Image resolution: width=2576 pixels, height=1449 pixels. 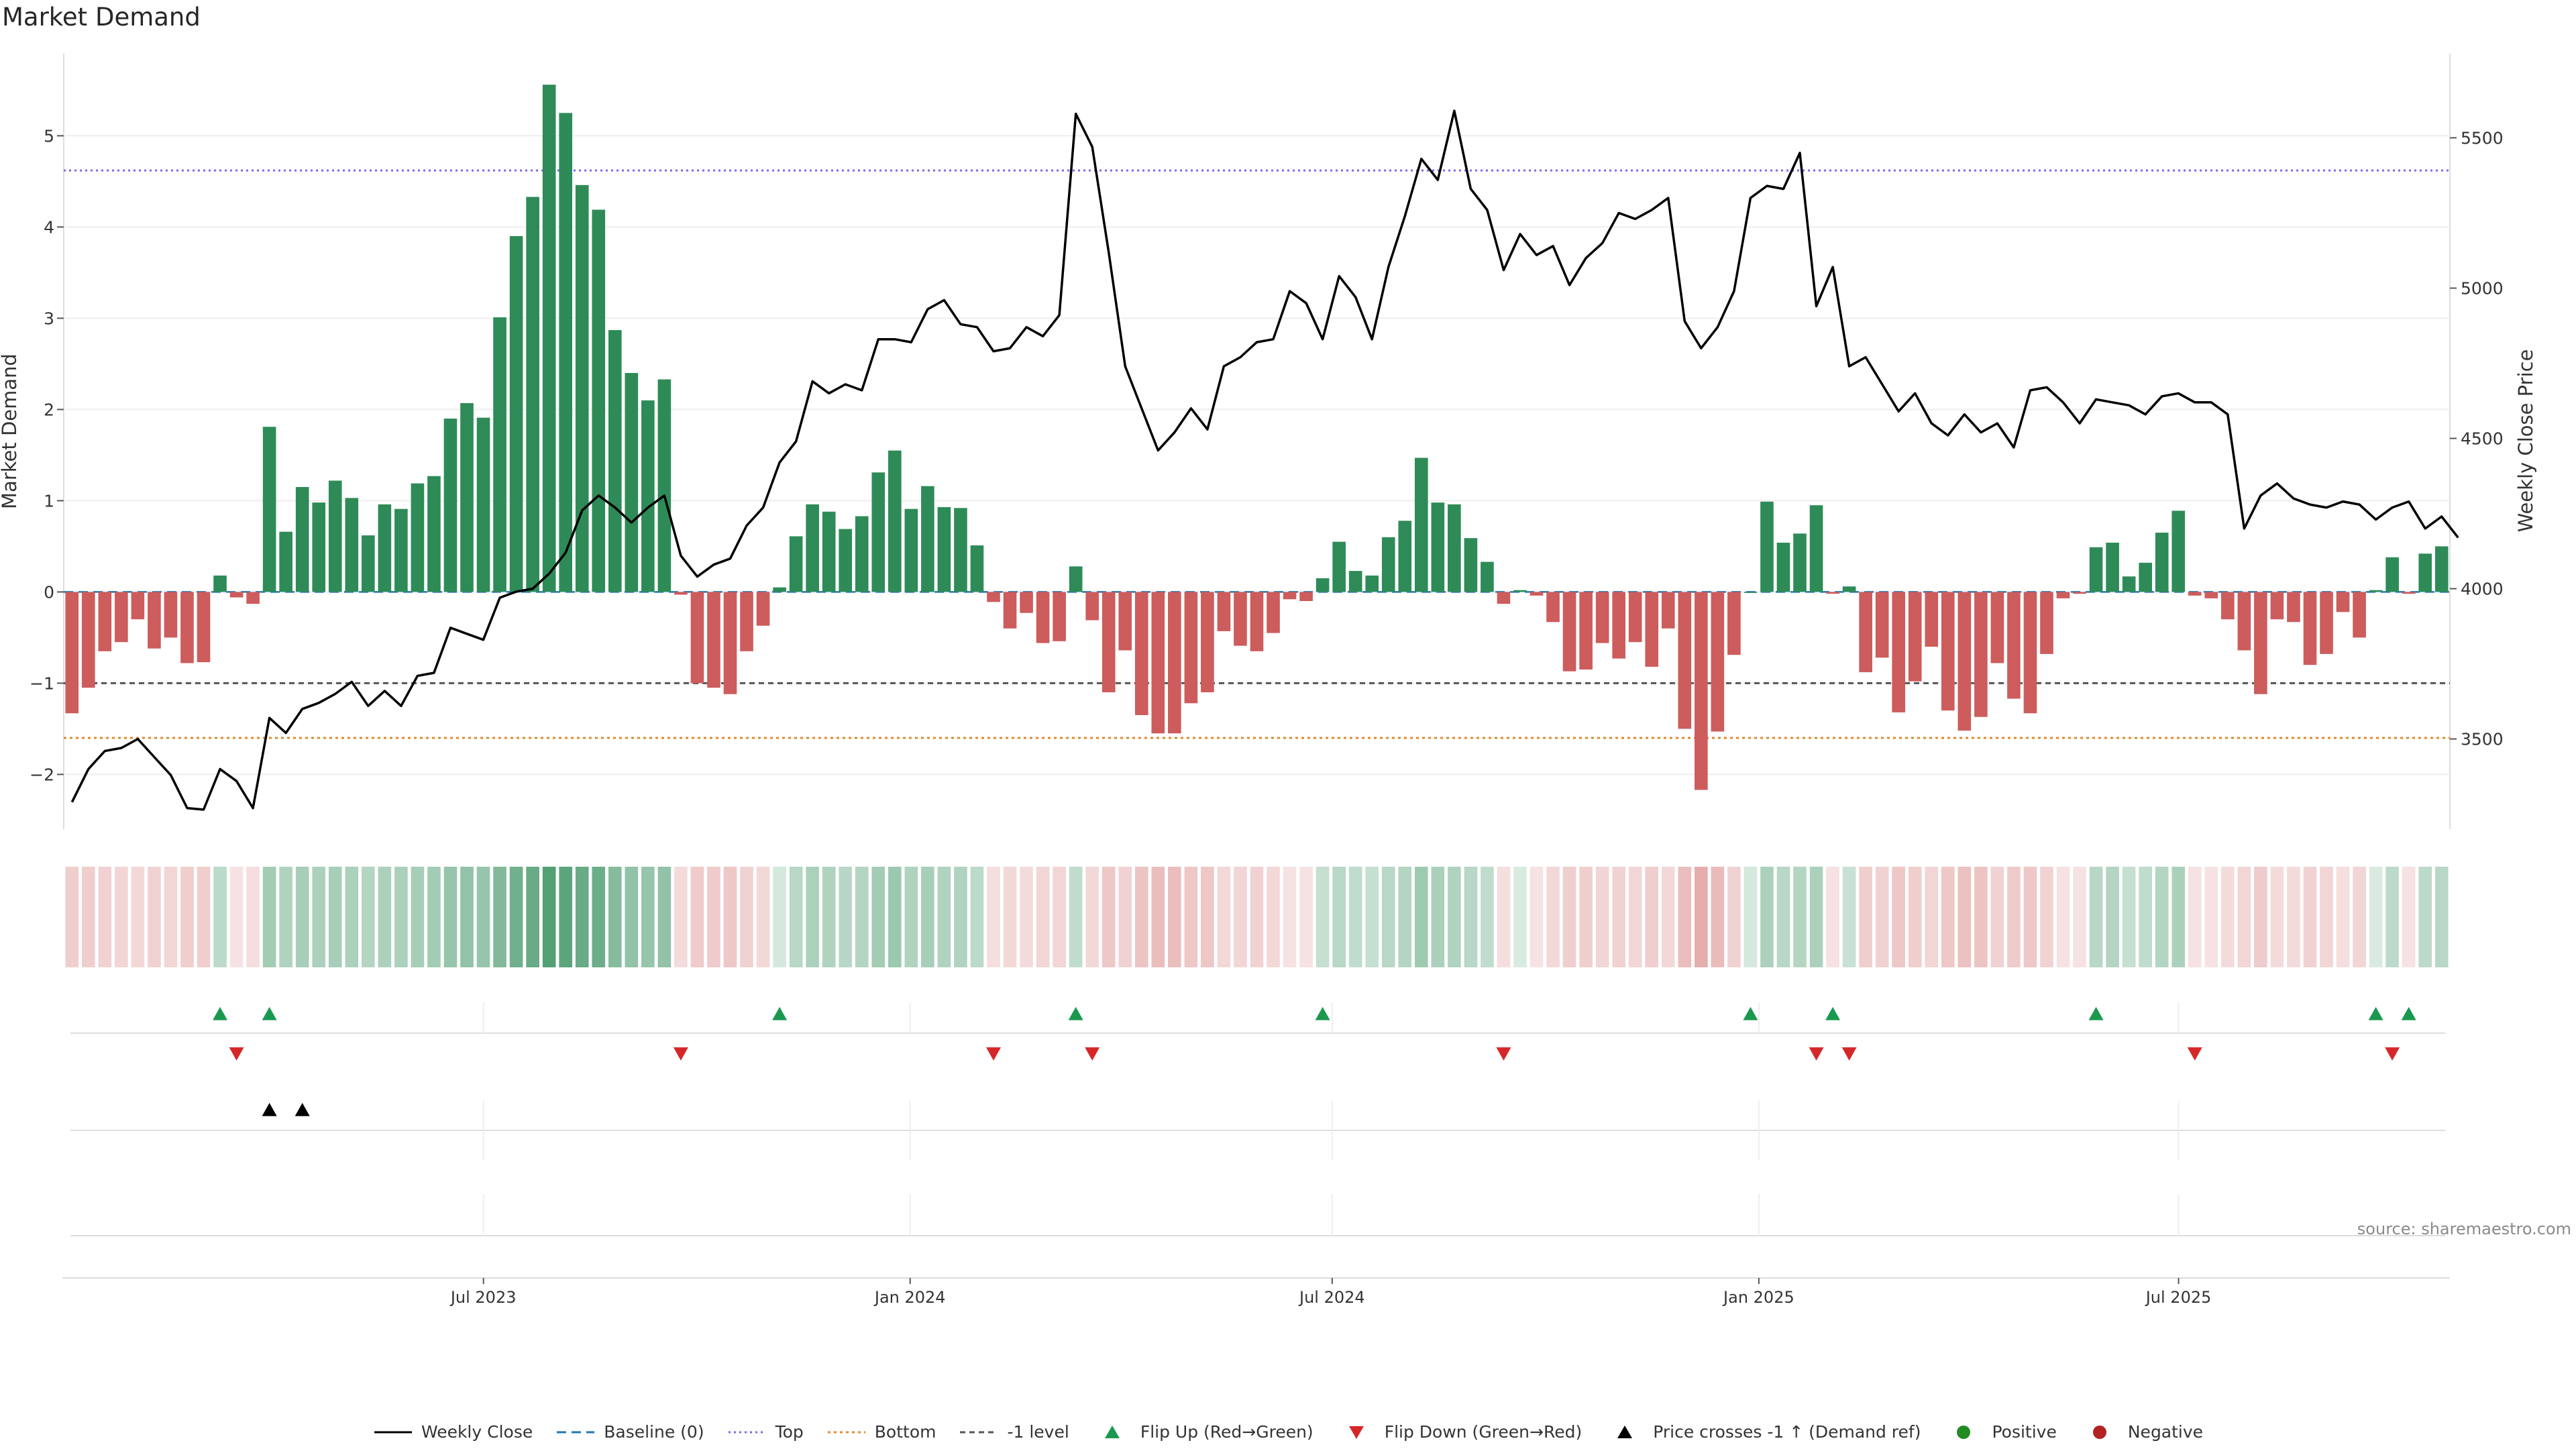 What do you see at coordinates (302, 1109) in the screenshot?
I see `price-cross-marker` at bounding box center [302, 1109].